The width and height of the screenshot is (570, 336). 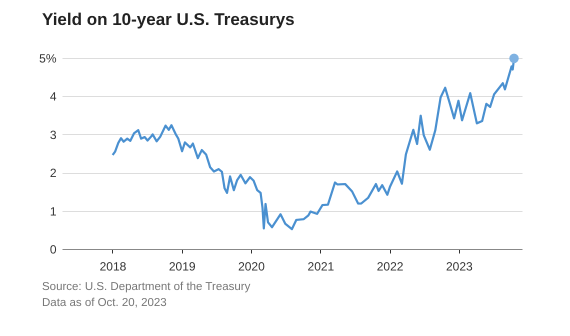 What do you see at coordinates (147, 287) in the screenshot?
I see `source-note: Source: U.S. Department of the Treasury` at bounding box center [147, 287].